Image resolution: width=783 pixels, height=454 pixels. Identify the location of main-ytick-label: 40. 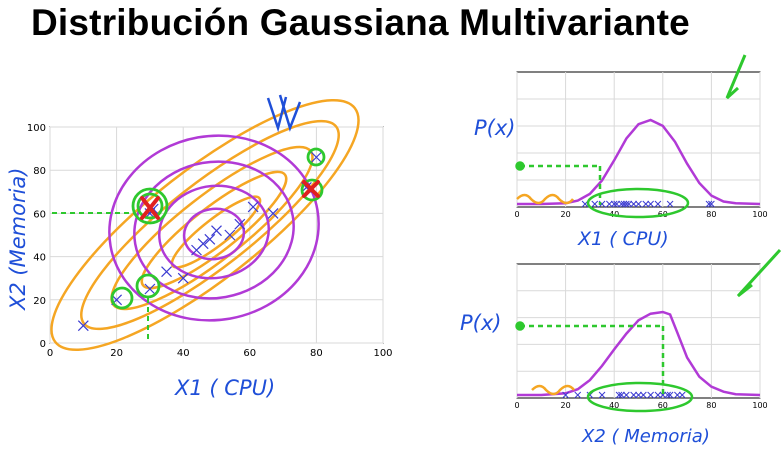
(39, 258).